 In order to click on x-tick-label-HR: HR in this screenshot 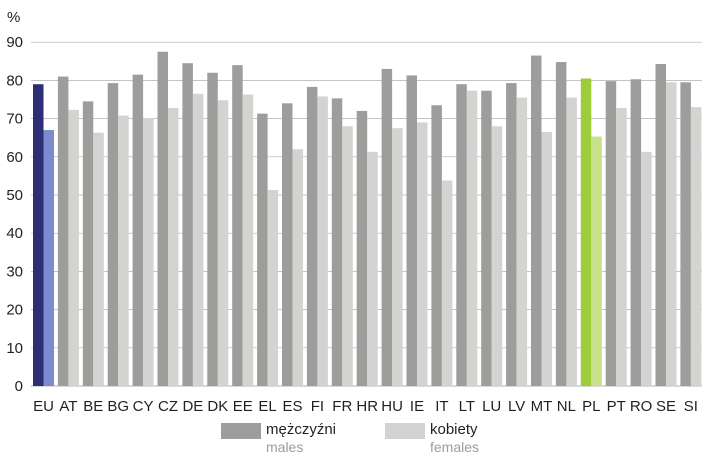, I will do `click(367, 406)`.